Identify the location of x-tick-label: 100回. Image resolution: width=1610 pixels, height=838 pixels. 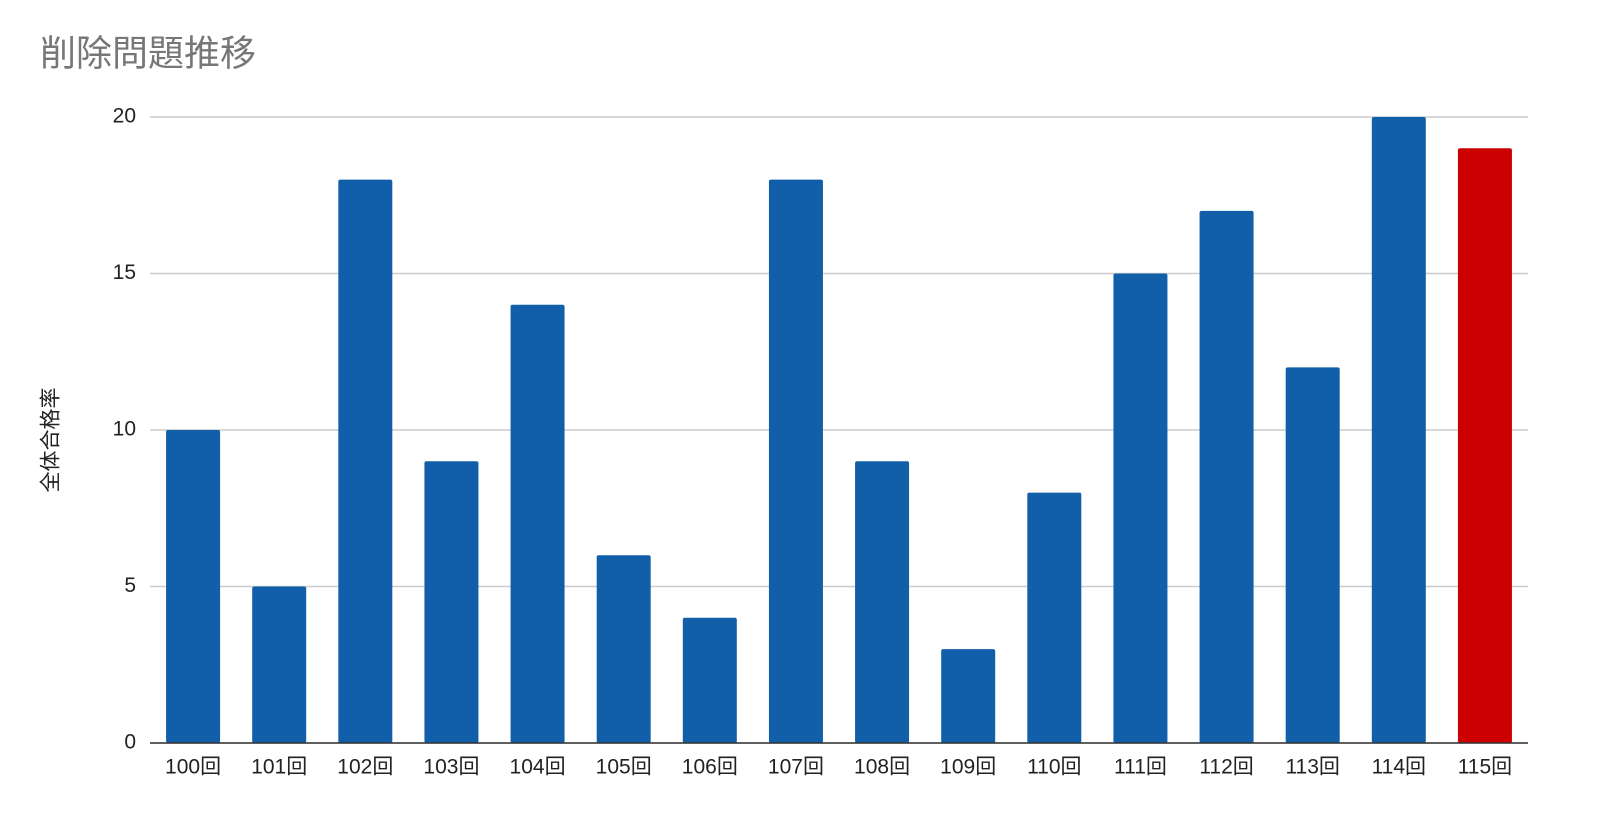
(193, 767).